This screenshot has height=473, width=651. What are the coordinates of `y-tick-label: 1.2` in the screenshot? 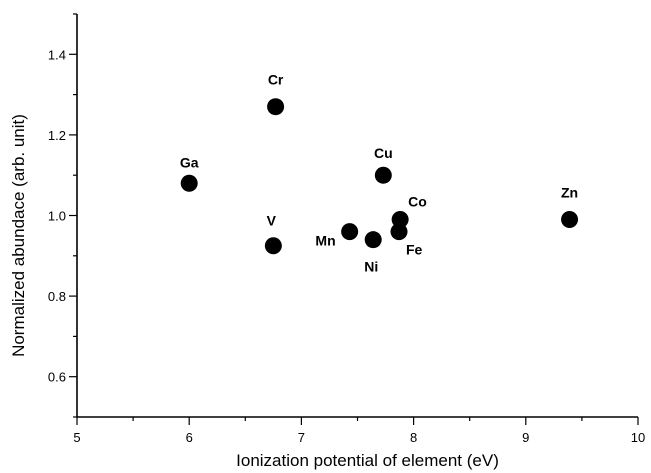 It's located at (57, 135).